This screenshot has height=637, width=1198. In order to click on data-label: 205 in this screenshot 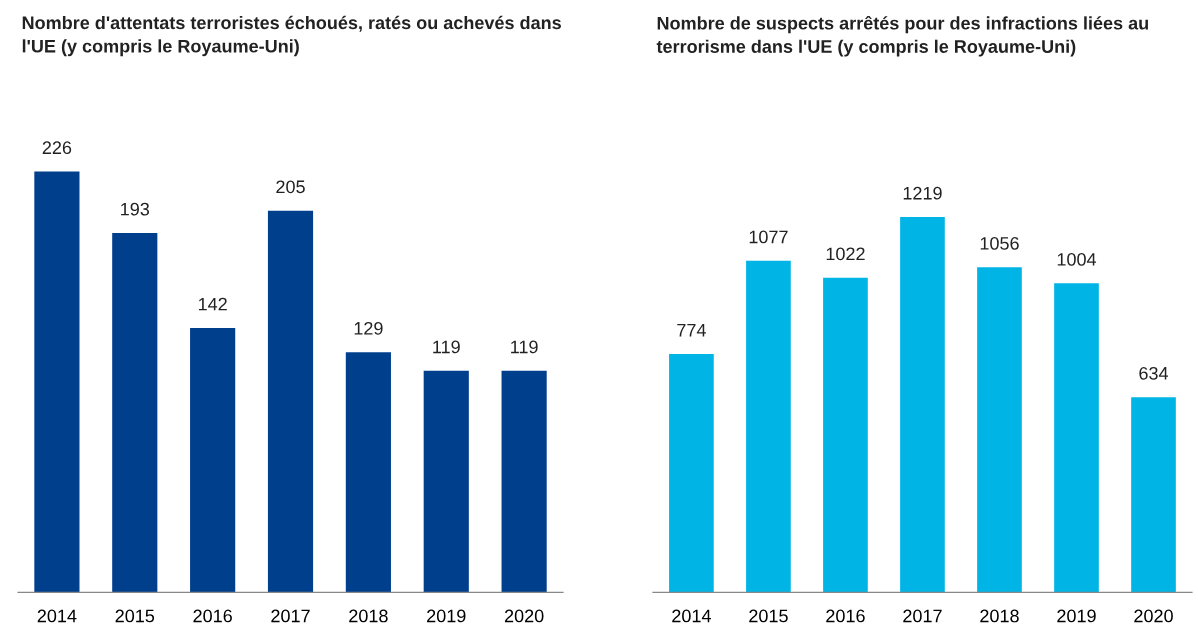, I will do `click(290, 187)`.